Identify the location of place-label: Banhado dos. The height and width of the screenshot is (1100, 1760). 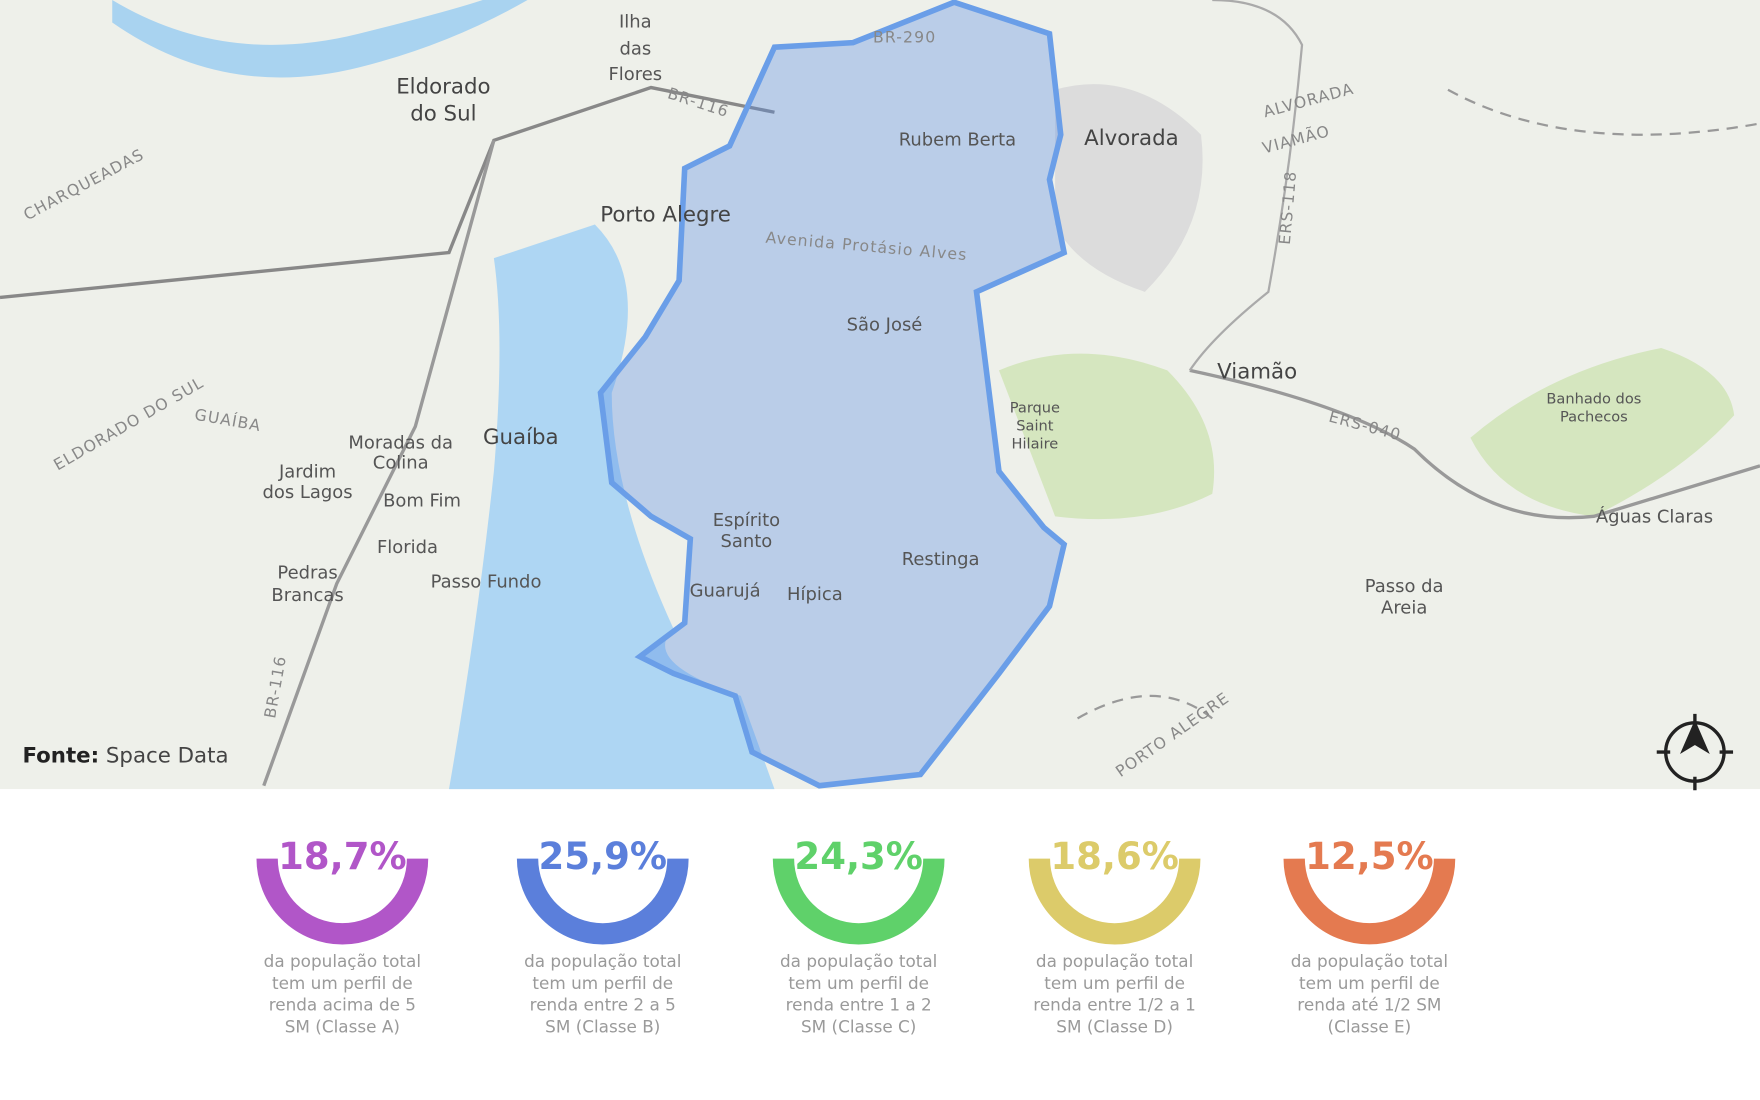
(1593, 399).